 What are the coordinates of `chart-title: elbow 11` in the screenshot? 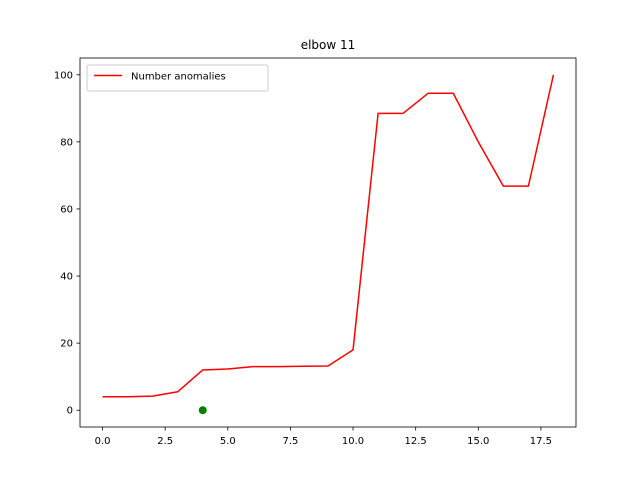 It's located at (328, 45).